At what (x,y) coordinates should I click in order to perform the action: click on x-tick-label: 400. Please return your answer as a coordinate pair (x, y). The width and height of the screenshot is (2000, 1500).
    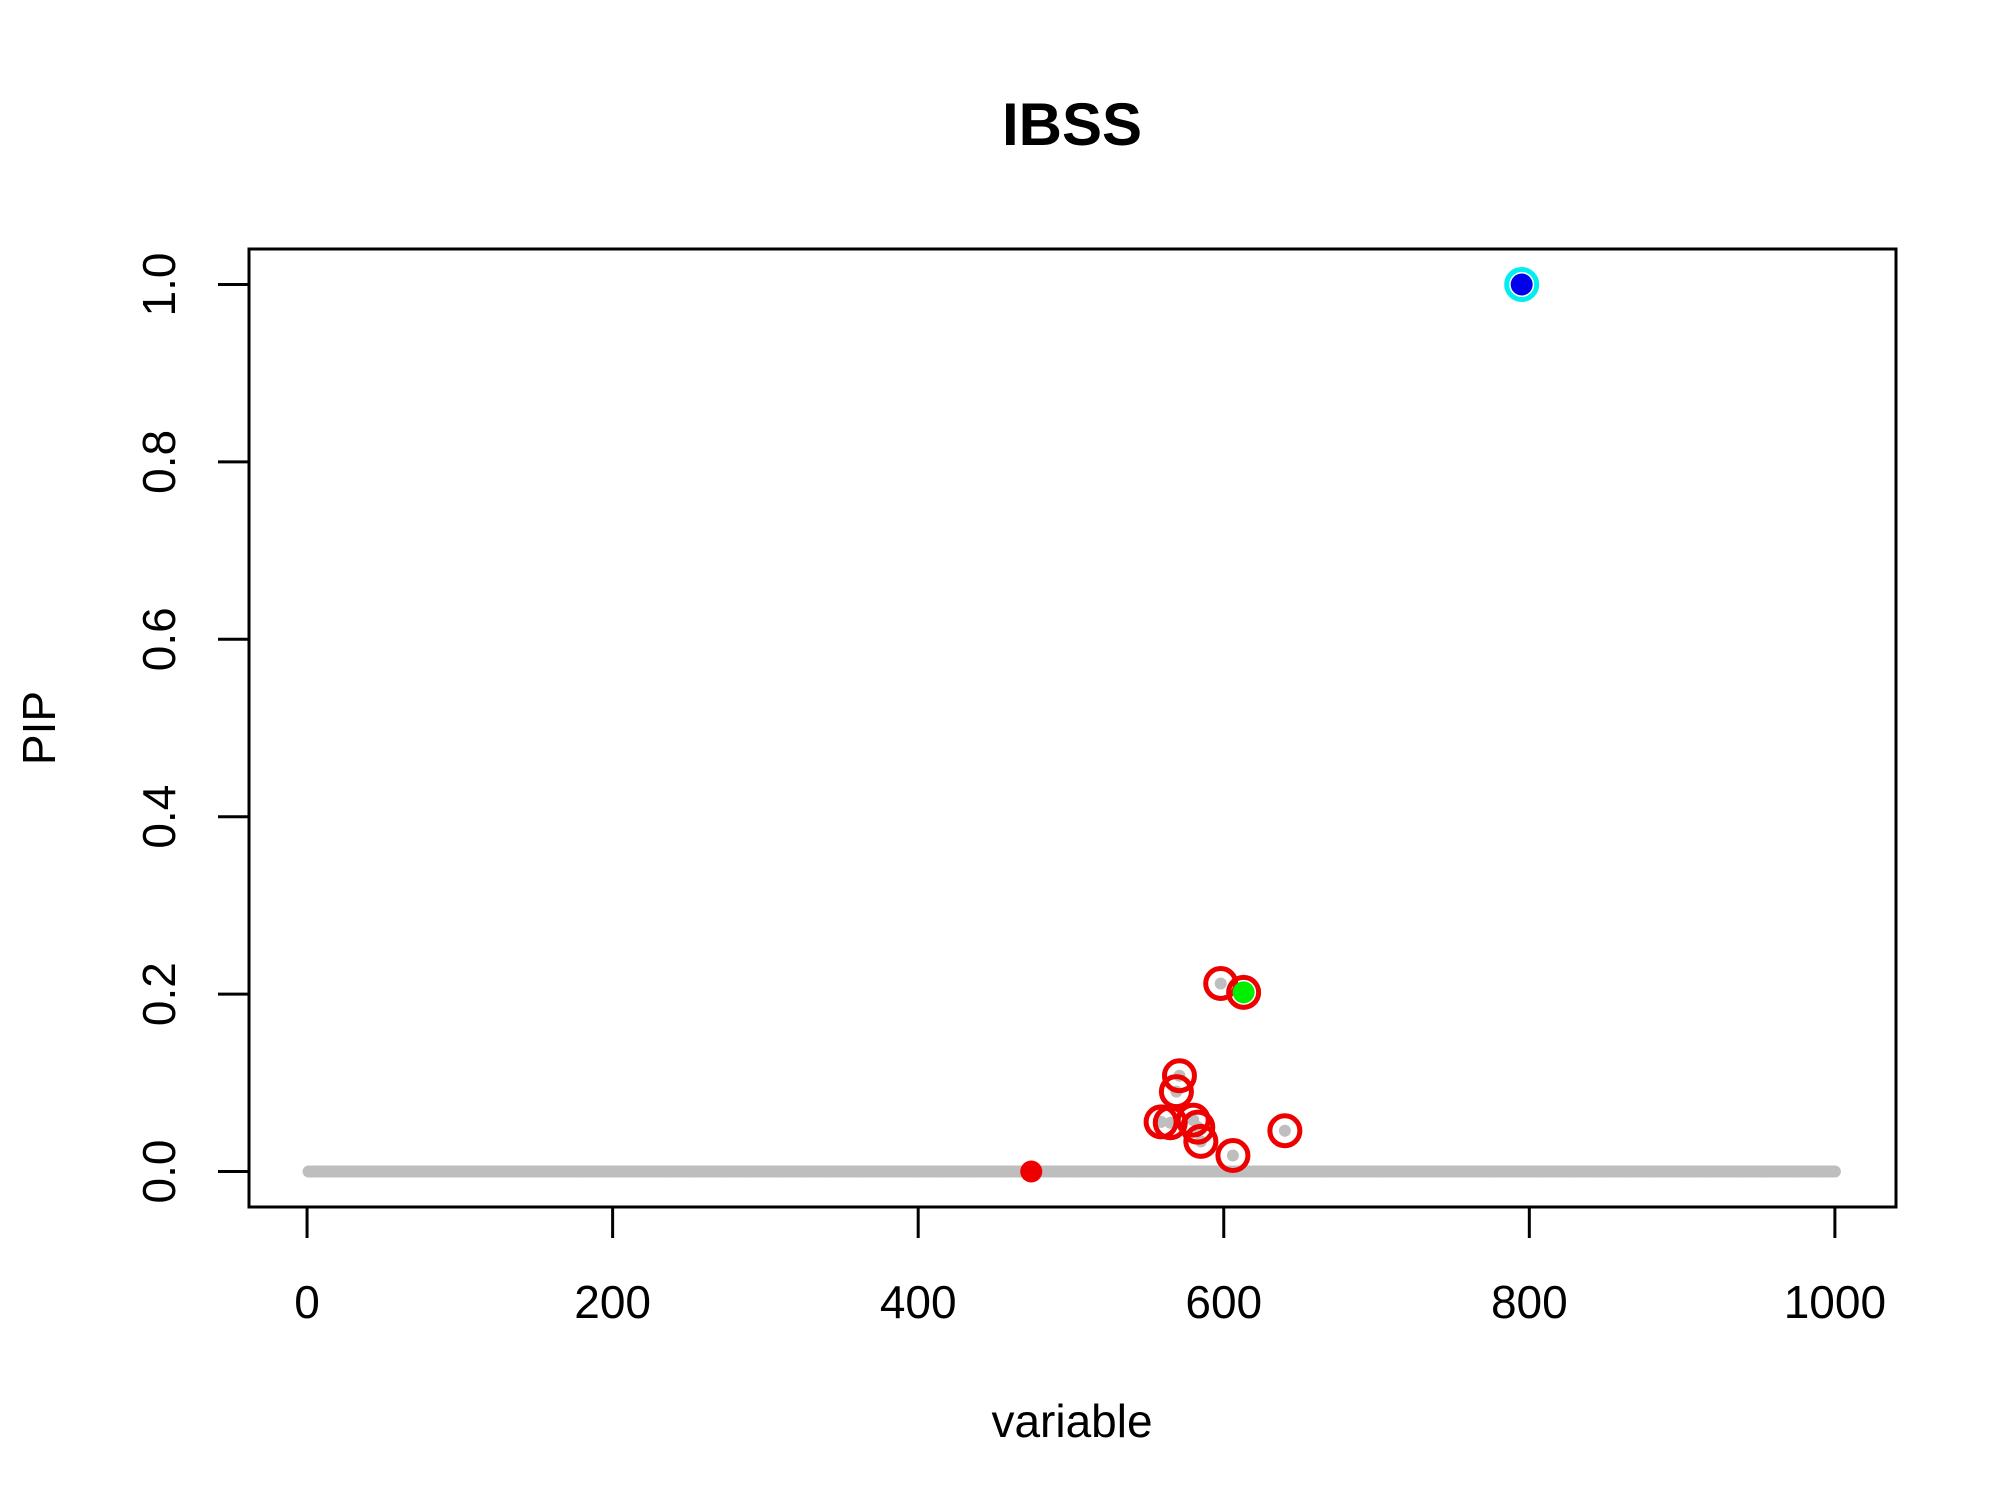
    Looking at the image, I should click on (918, 1302).